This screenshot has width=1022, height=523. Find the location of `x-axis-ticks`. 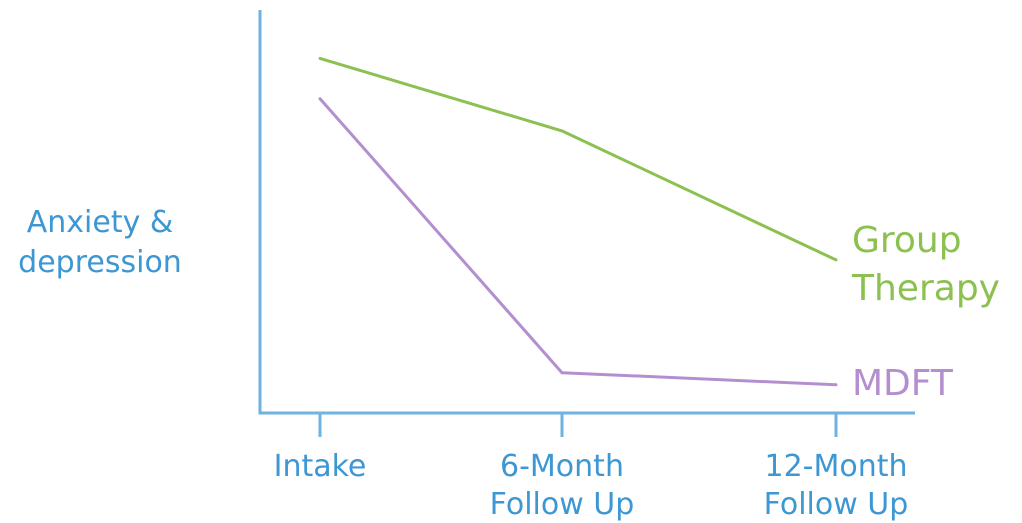

x-axis-ticks is located at coordinates (578, 425).